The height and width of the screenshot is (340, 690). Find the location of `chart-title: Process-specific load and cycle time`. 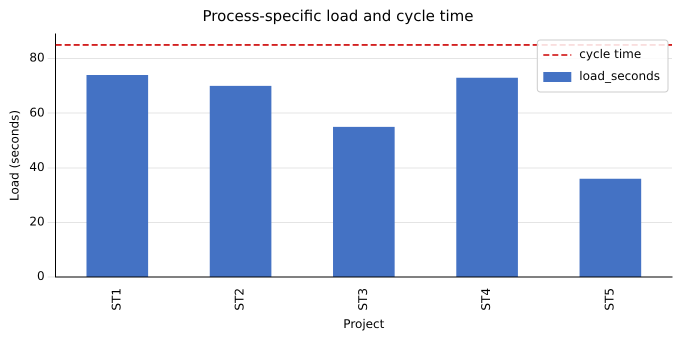

chart-title: Process-specific load and cycle time is located at coordinates (338, 15).